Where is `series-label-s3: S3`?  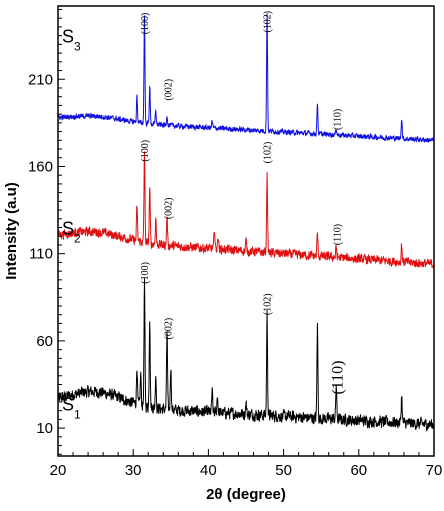
series-label-s3: S3 is located at coordinates (71, 40).